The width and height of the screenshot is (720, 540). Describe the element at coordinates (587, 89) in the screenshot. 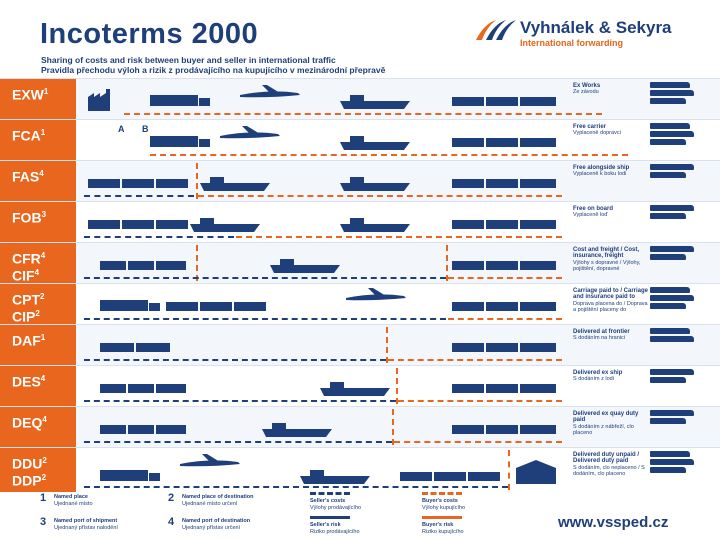

I see `term-description: Ex Works Ze závodu` at that location.